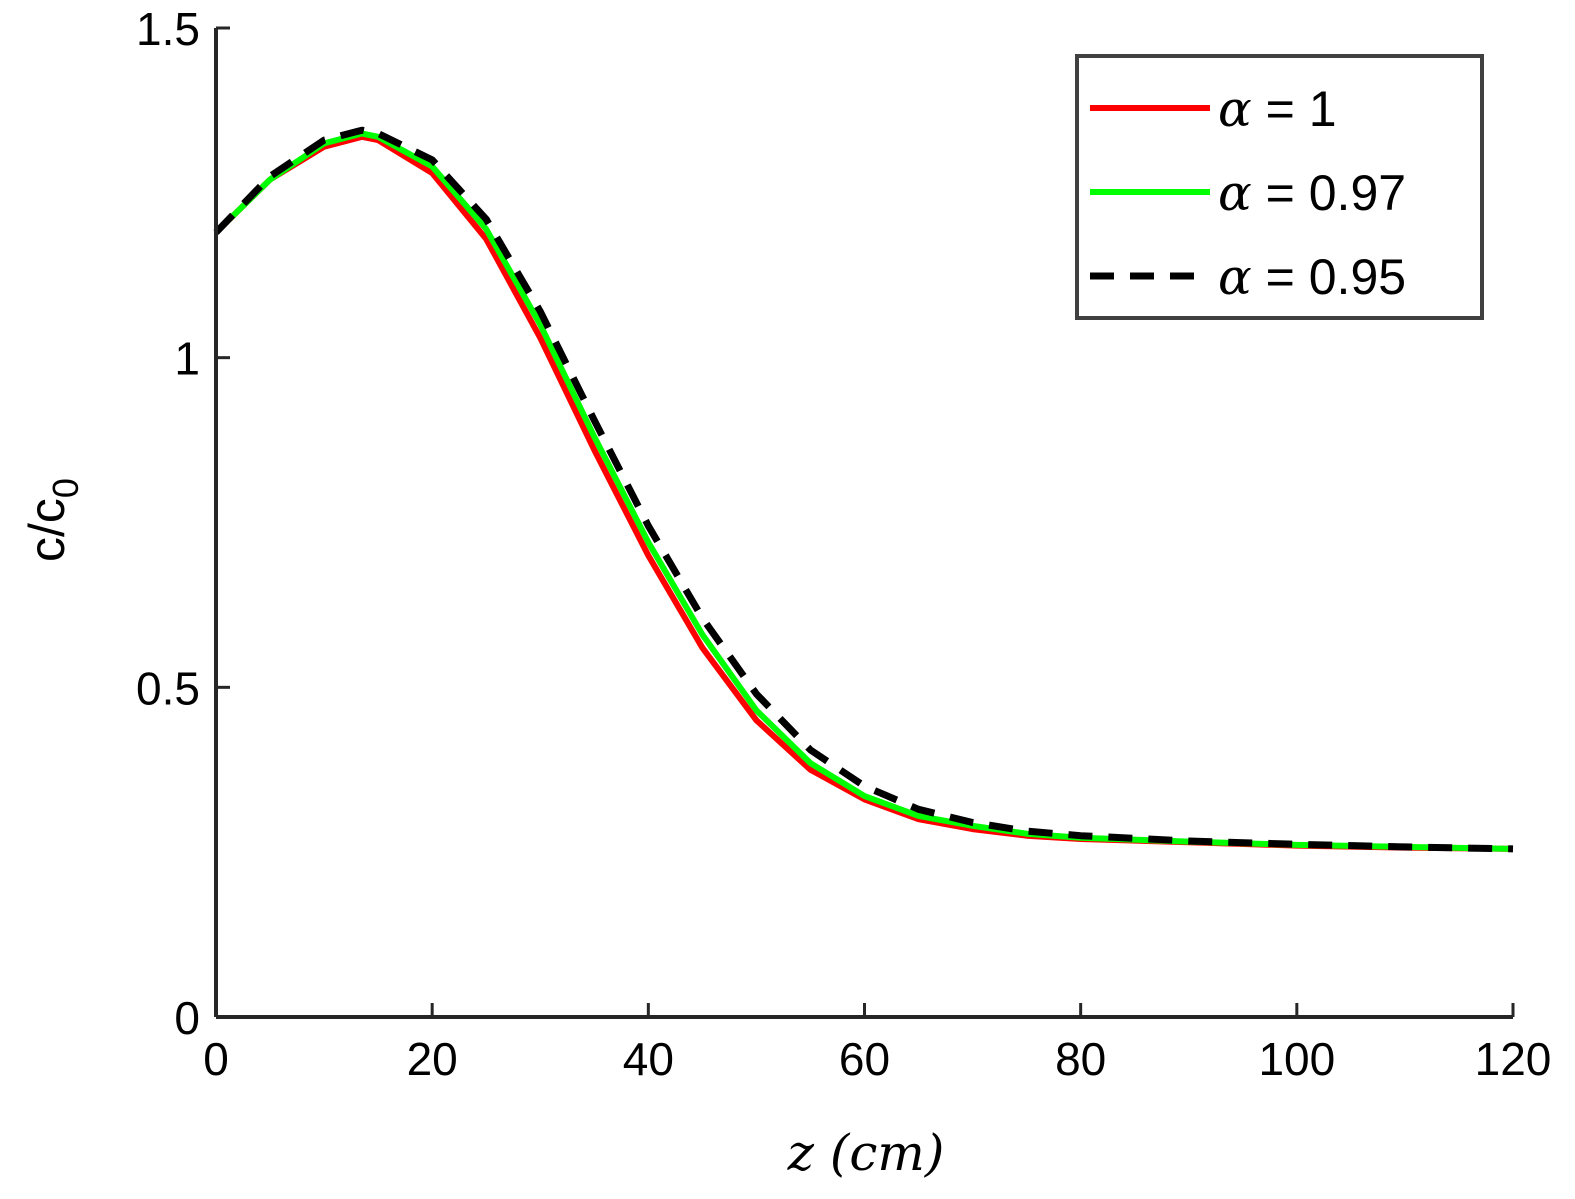 This screenshot has height=1199, width=1575. What do you see at coordinates (216, 1059) in the screenshot?
I see `x-tick-label: 0` at bounding box center [216, 1059].